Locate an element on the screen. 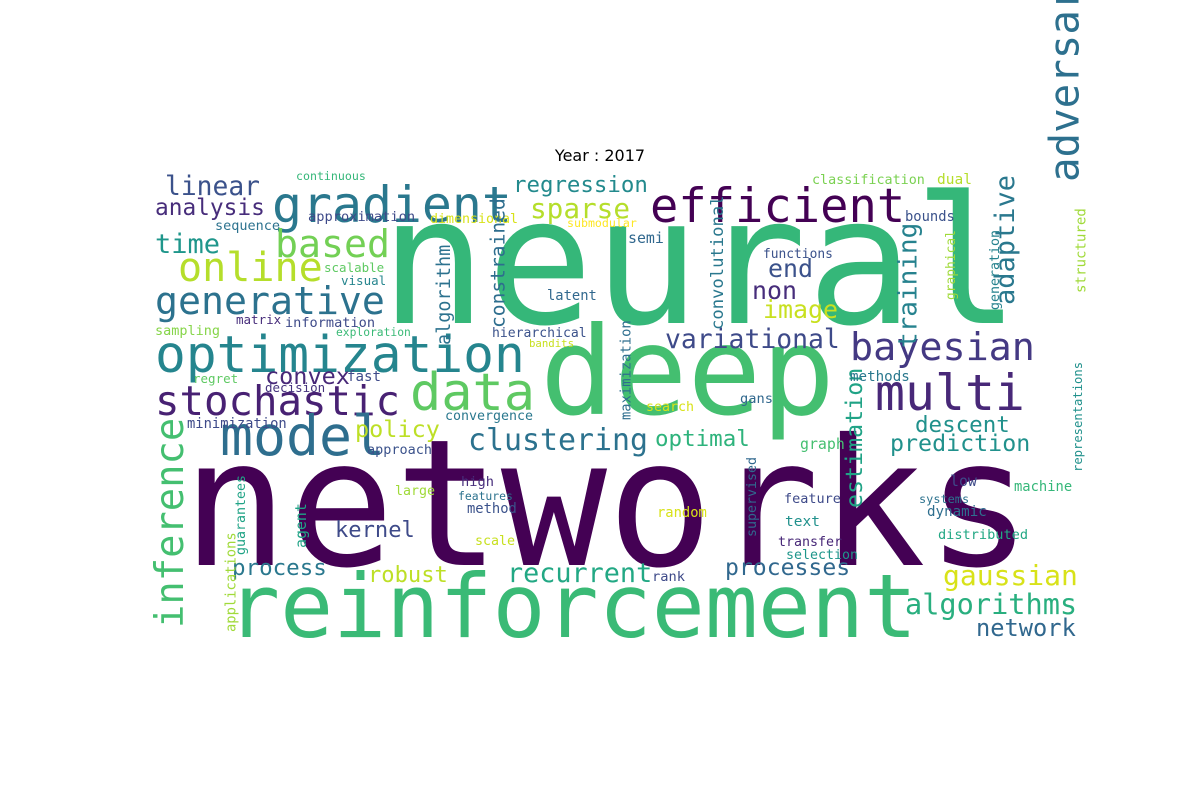 Image resolution: width=1200 pixels, height=800 pixels. word-representations: representations is located at coordinates (1078, 417).